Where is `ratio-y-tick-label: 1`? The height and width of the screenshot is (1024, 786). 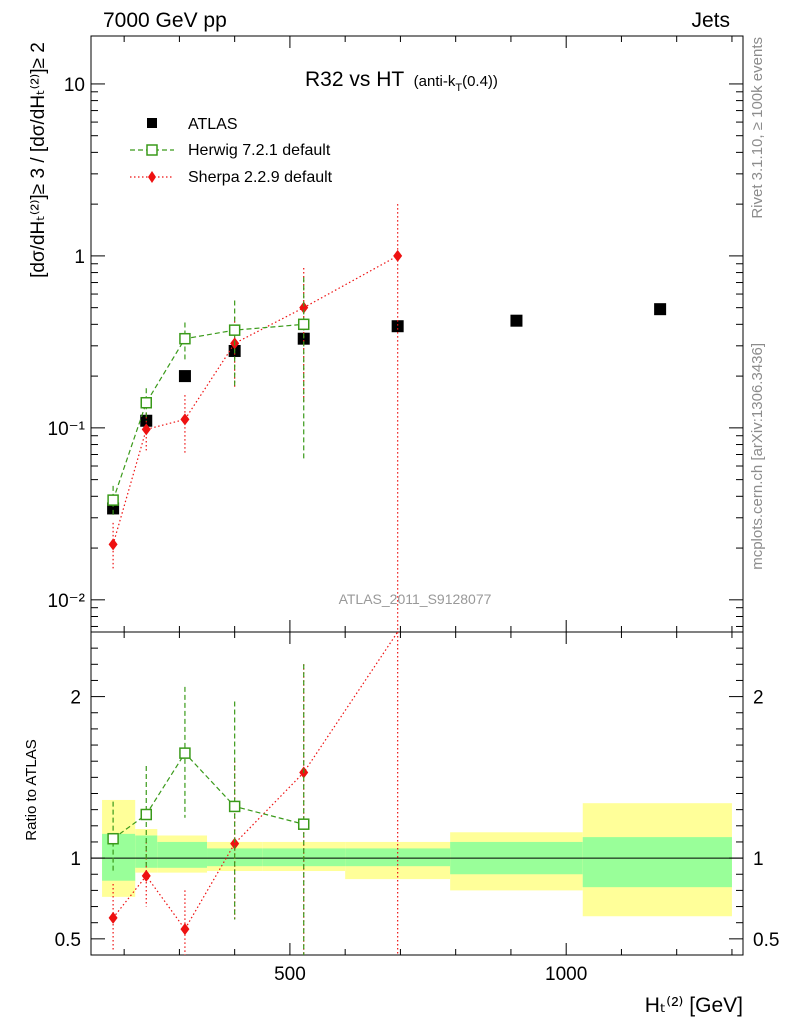 ratio-y-tick-label: 1 is located at coordinates (75, 859).